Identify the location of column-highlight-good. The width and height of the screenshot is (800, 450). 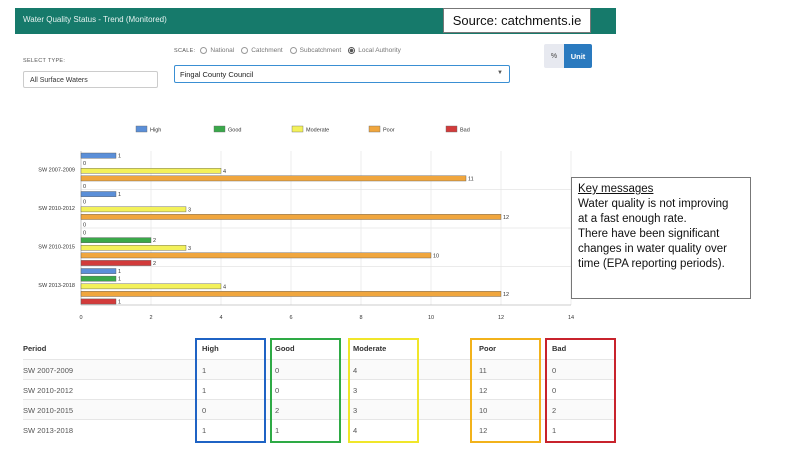
(305, 390).